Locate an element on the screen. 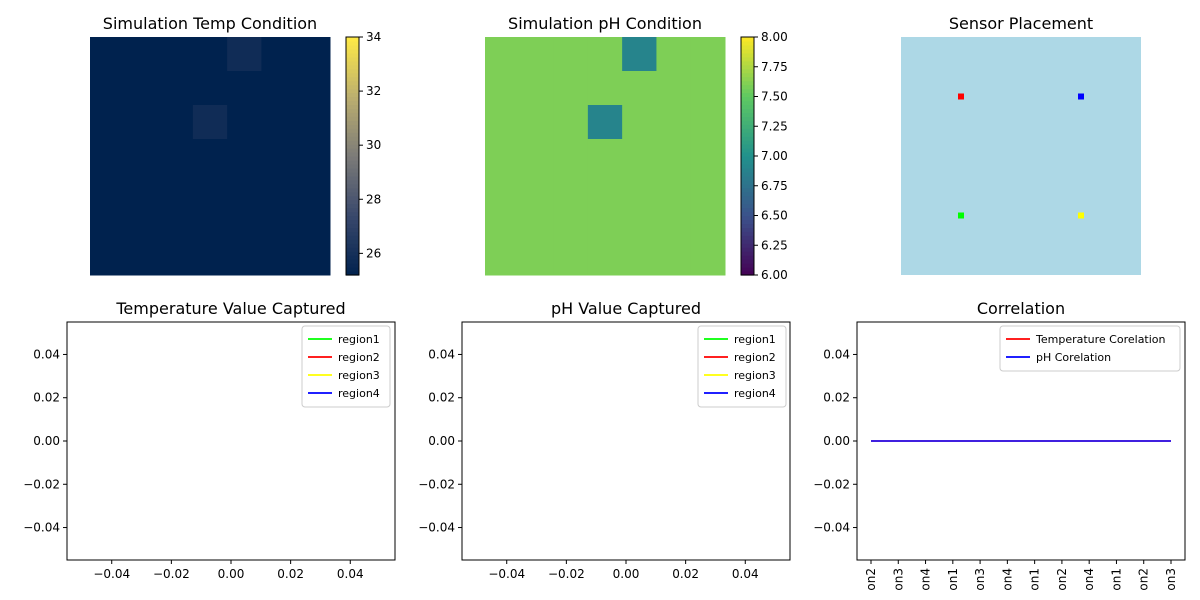 Image resolution: width=1200 pixels, height=600 pixels. x-tick-label: on2 is located at coordinates (871, 579).